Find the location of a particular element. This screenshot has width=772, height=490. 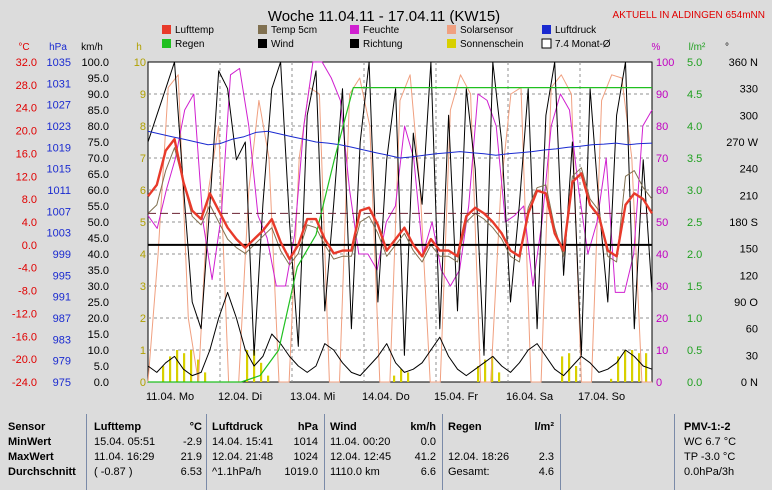

luftdruck-avg-value: 1019.0 is located at coordinates (301, 472).